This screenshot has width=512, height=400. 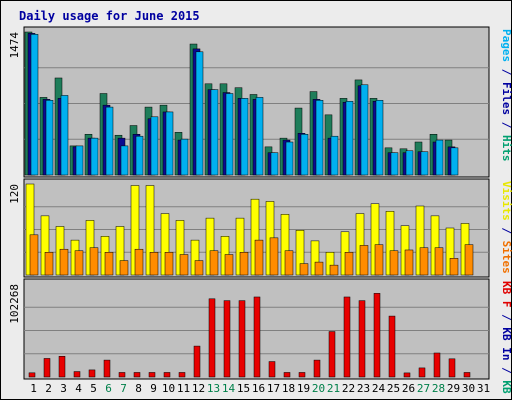 What do you see at coordinates (423, 388) in the screenshot?
I see `x-tick-label: 27` at bounding box center [423, 388].